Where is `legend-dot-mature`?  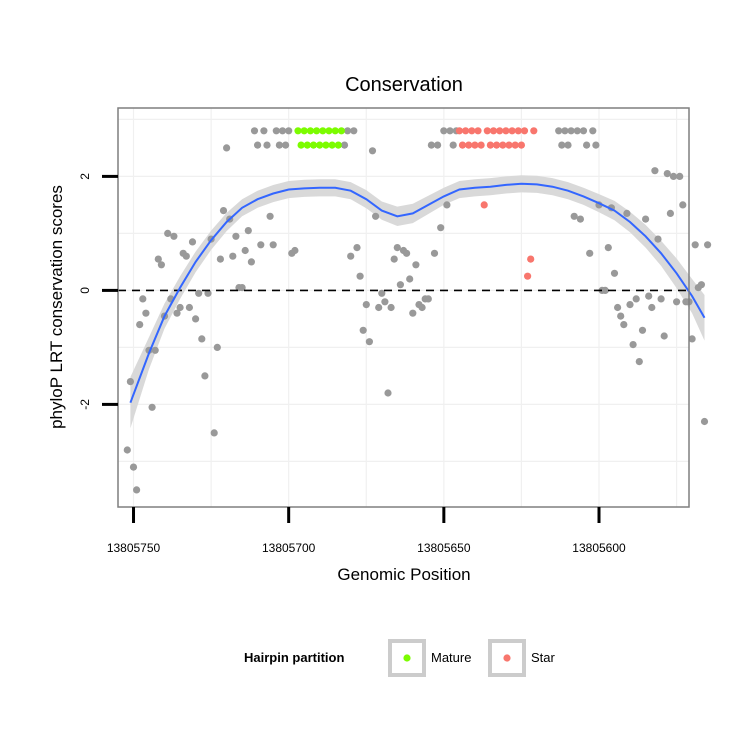 legend-dot-mature is located at coordinates (407, 658).